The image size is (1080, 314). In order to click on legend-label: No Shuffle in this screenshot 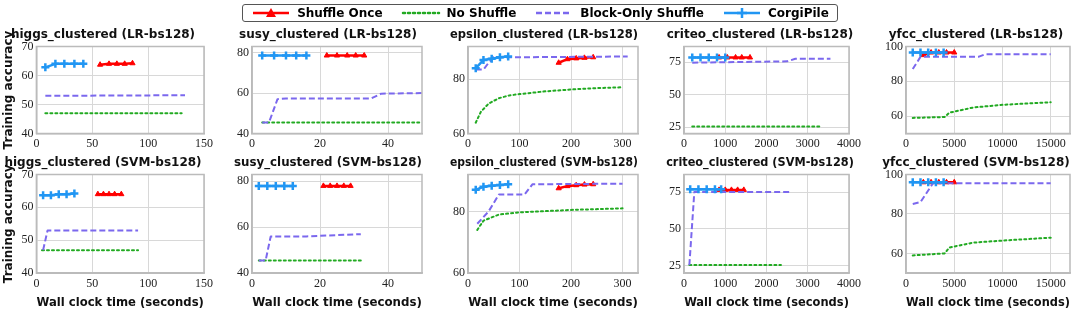, I will do `click(481, 13)`.